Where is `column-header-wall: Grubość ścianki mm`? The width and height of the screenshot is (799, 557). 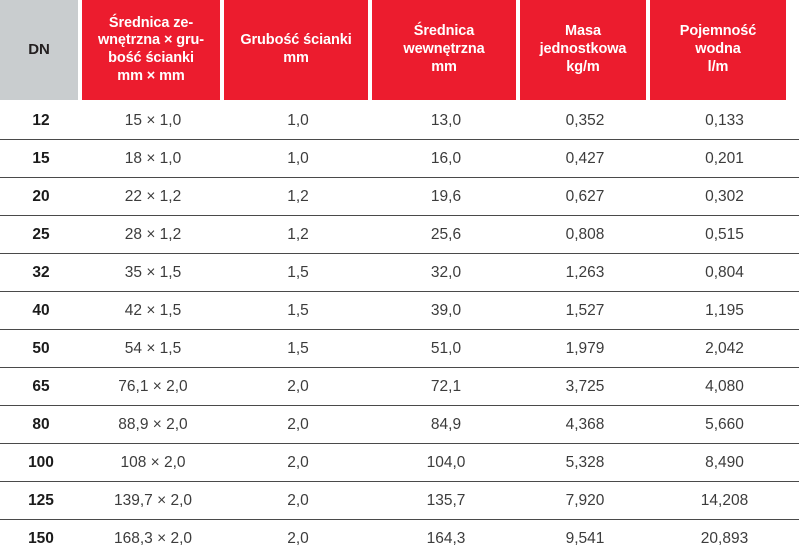
column-header-wall: Grubość ścianki mm is located at coordinates (298, 50).